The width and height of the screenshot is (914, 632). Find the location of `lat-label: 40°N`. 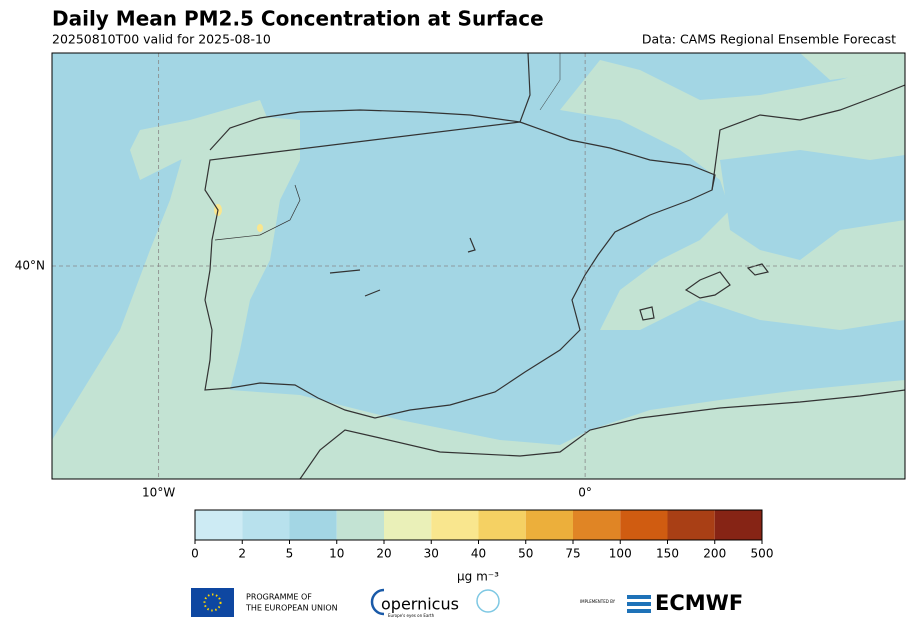

lat-label: 40°N is located at coordinates (30, 266).